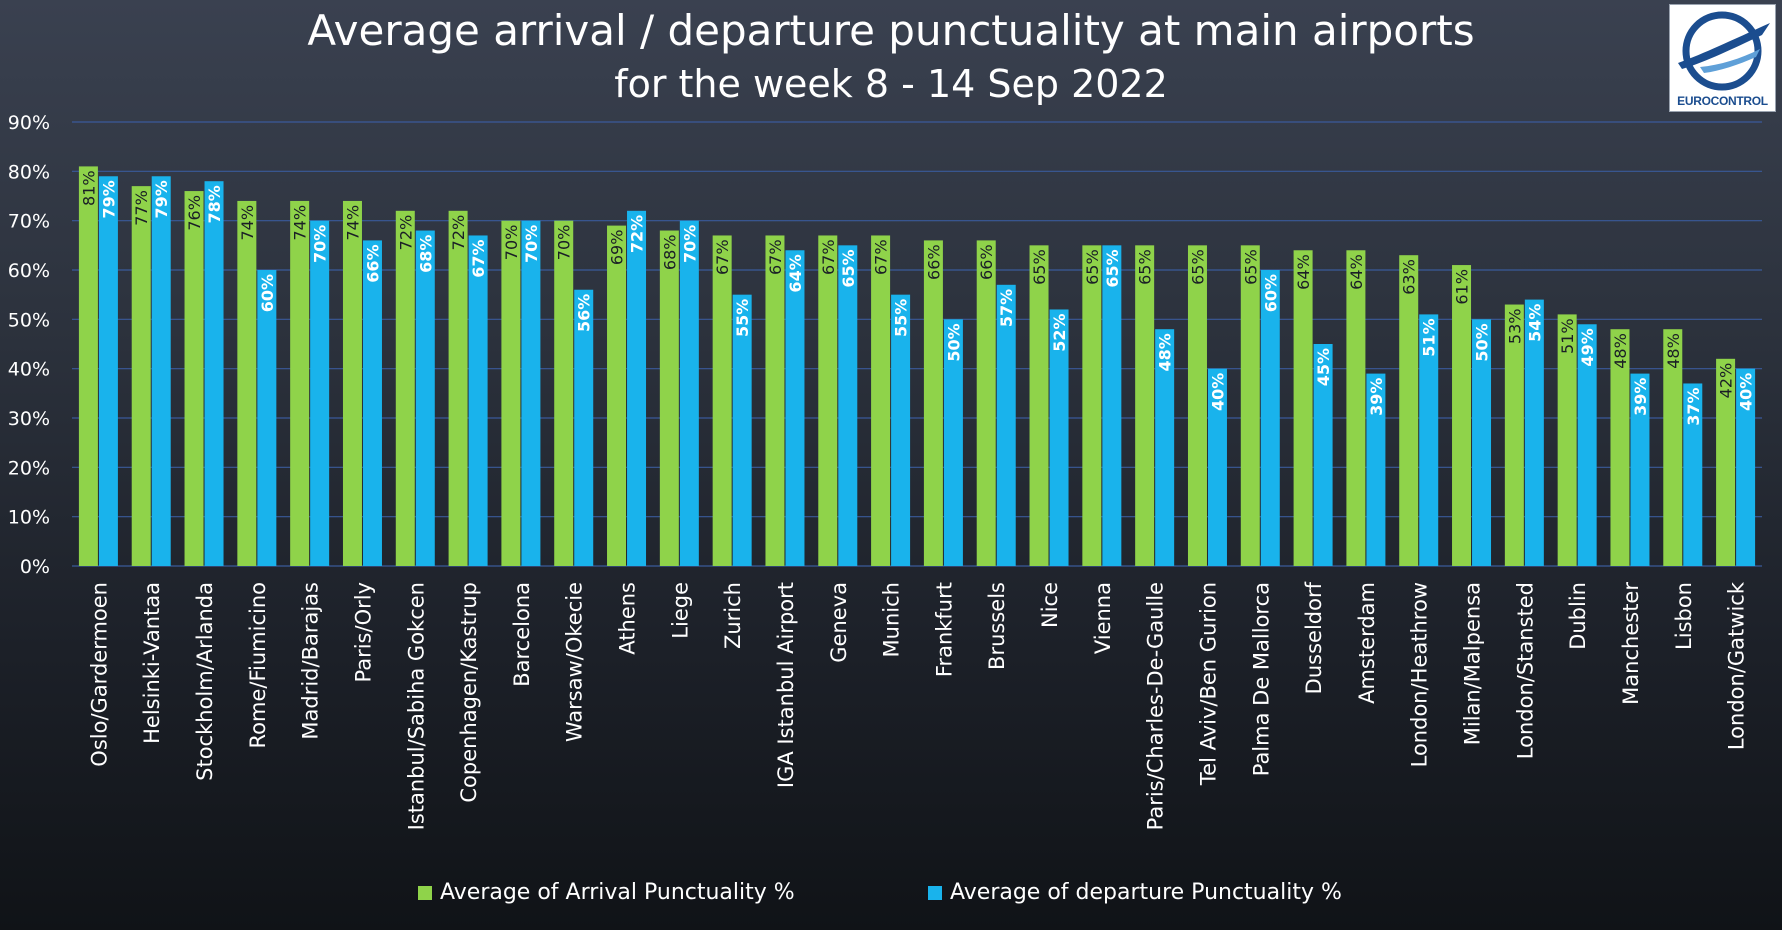 Image resolution: width=1782 pixels, height=930 pixels. I want to click on x-tick-label: Lisbon, so click(1684, 616).